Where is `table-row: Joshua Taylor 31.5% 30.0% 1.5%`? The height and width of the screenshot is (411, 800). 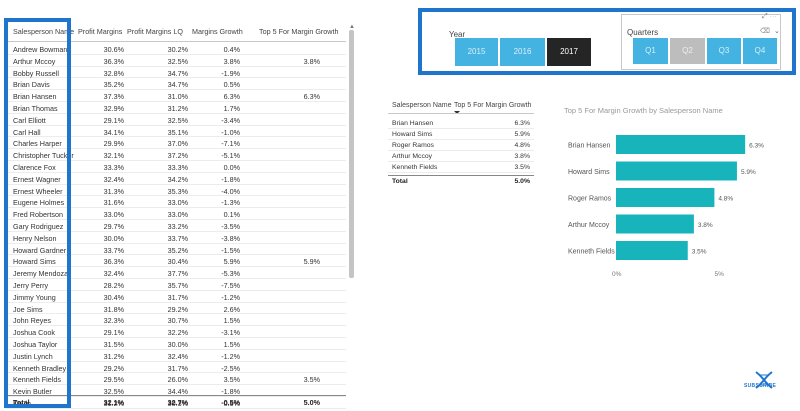
table-row: Joshua Taylor 31.5% 30.0% 1.5% is located at coordinates (176, 344).